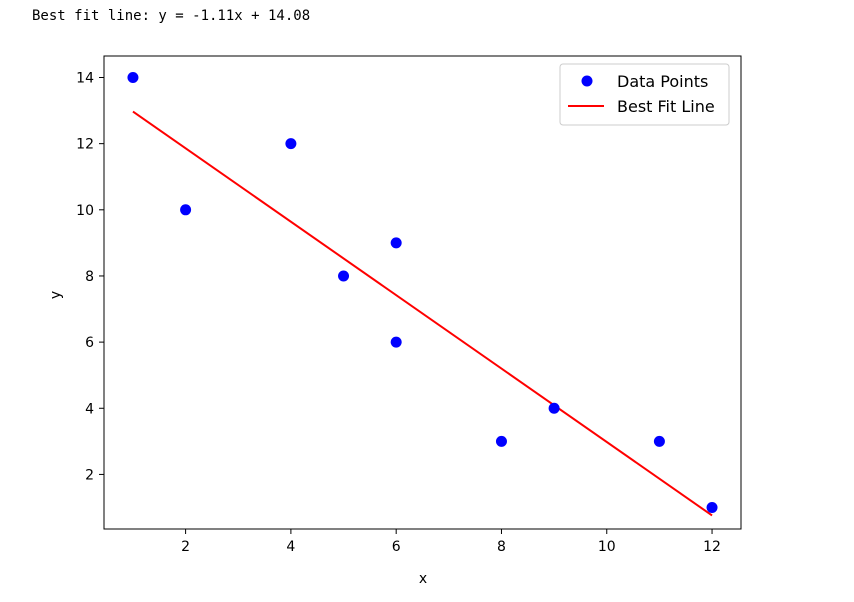  What do you see at coordinates (89, 475) in the screenshot?
I see `y-tick-label: 2` at bounding box center [89, 475].